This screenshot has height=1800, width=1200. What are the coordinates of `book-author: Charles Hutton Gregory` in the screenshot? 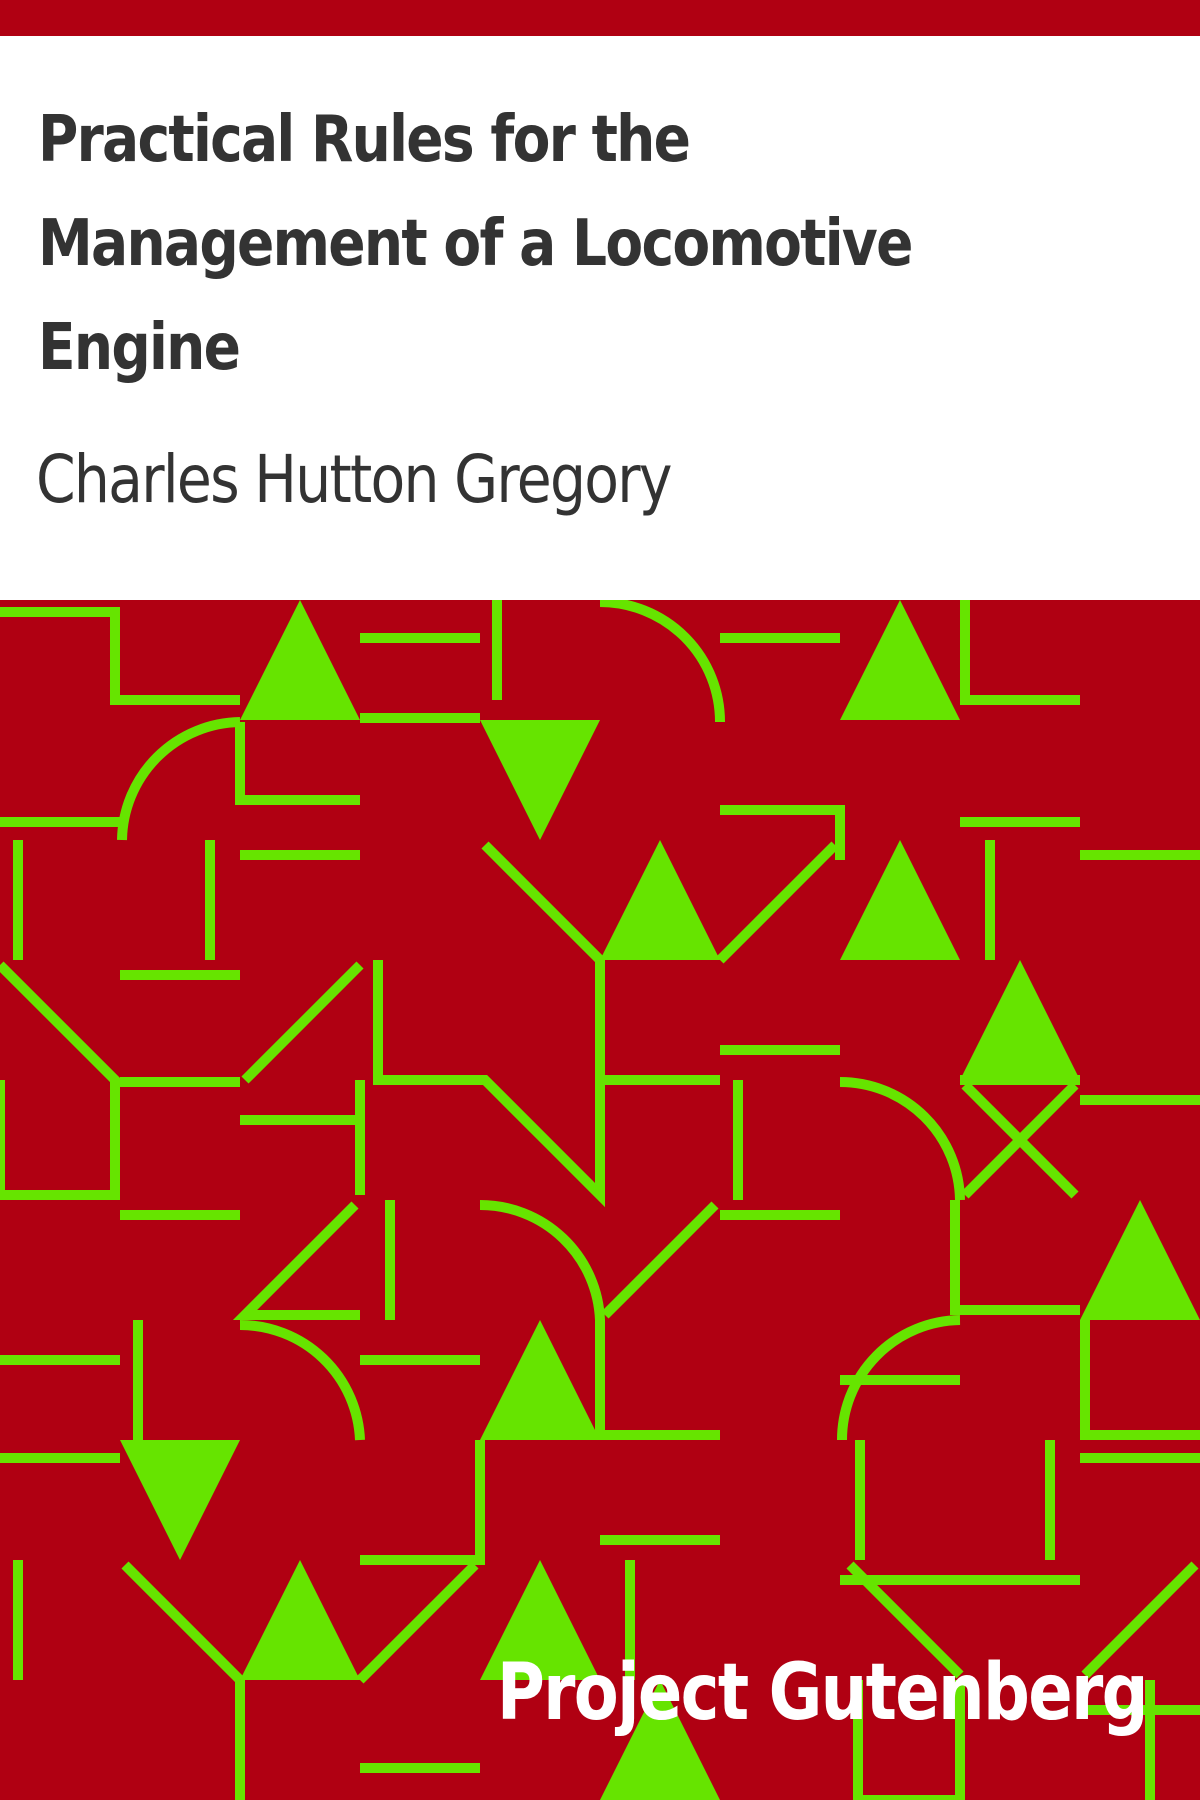 It's located at (354, 479).